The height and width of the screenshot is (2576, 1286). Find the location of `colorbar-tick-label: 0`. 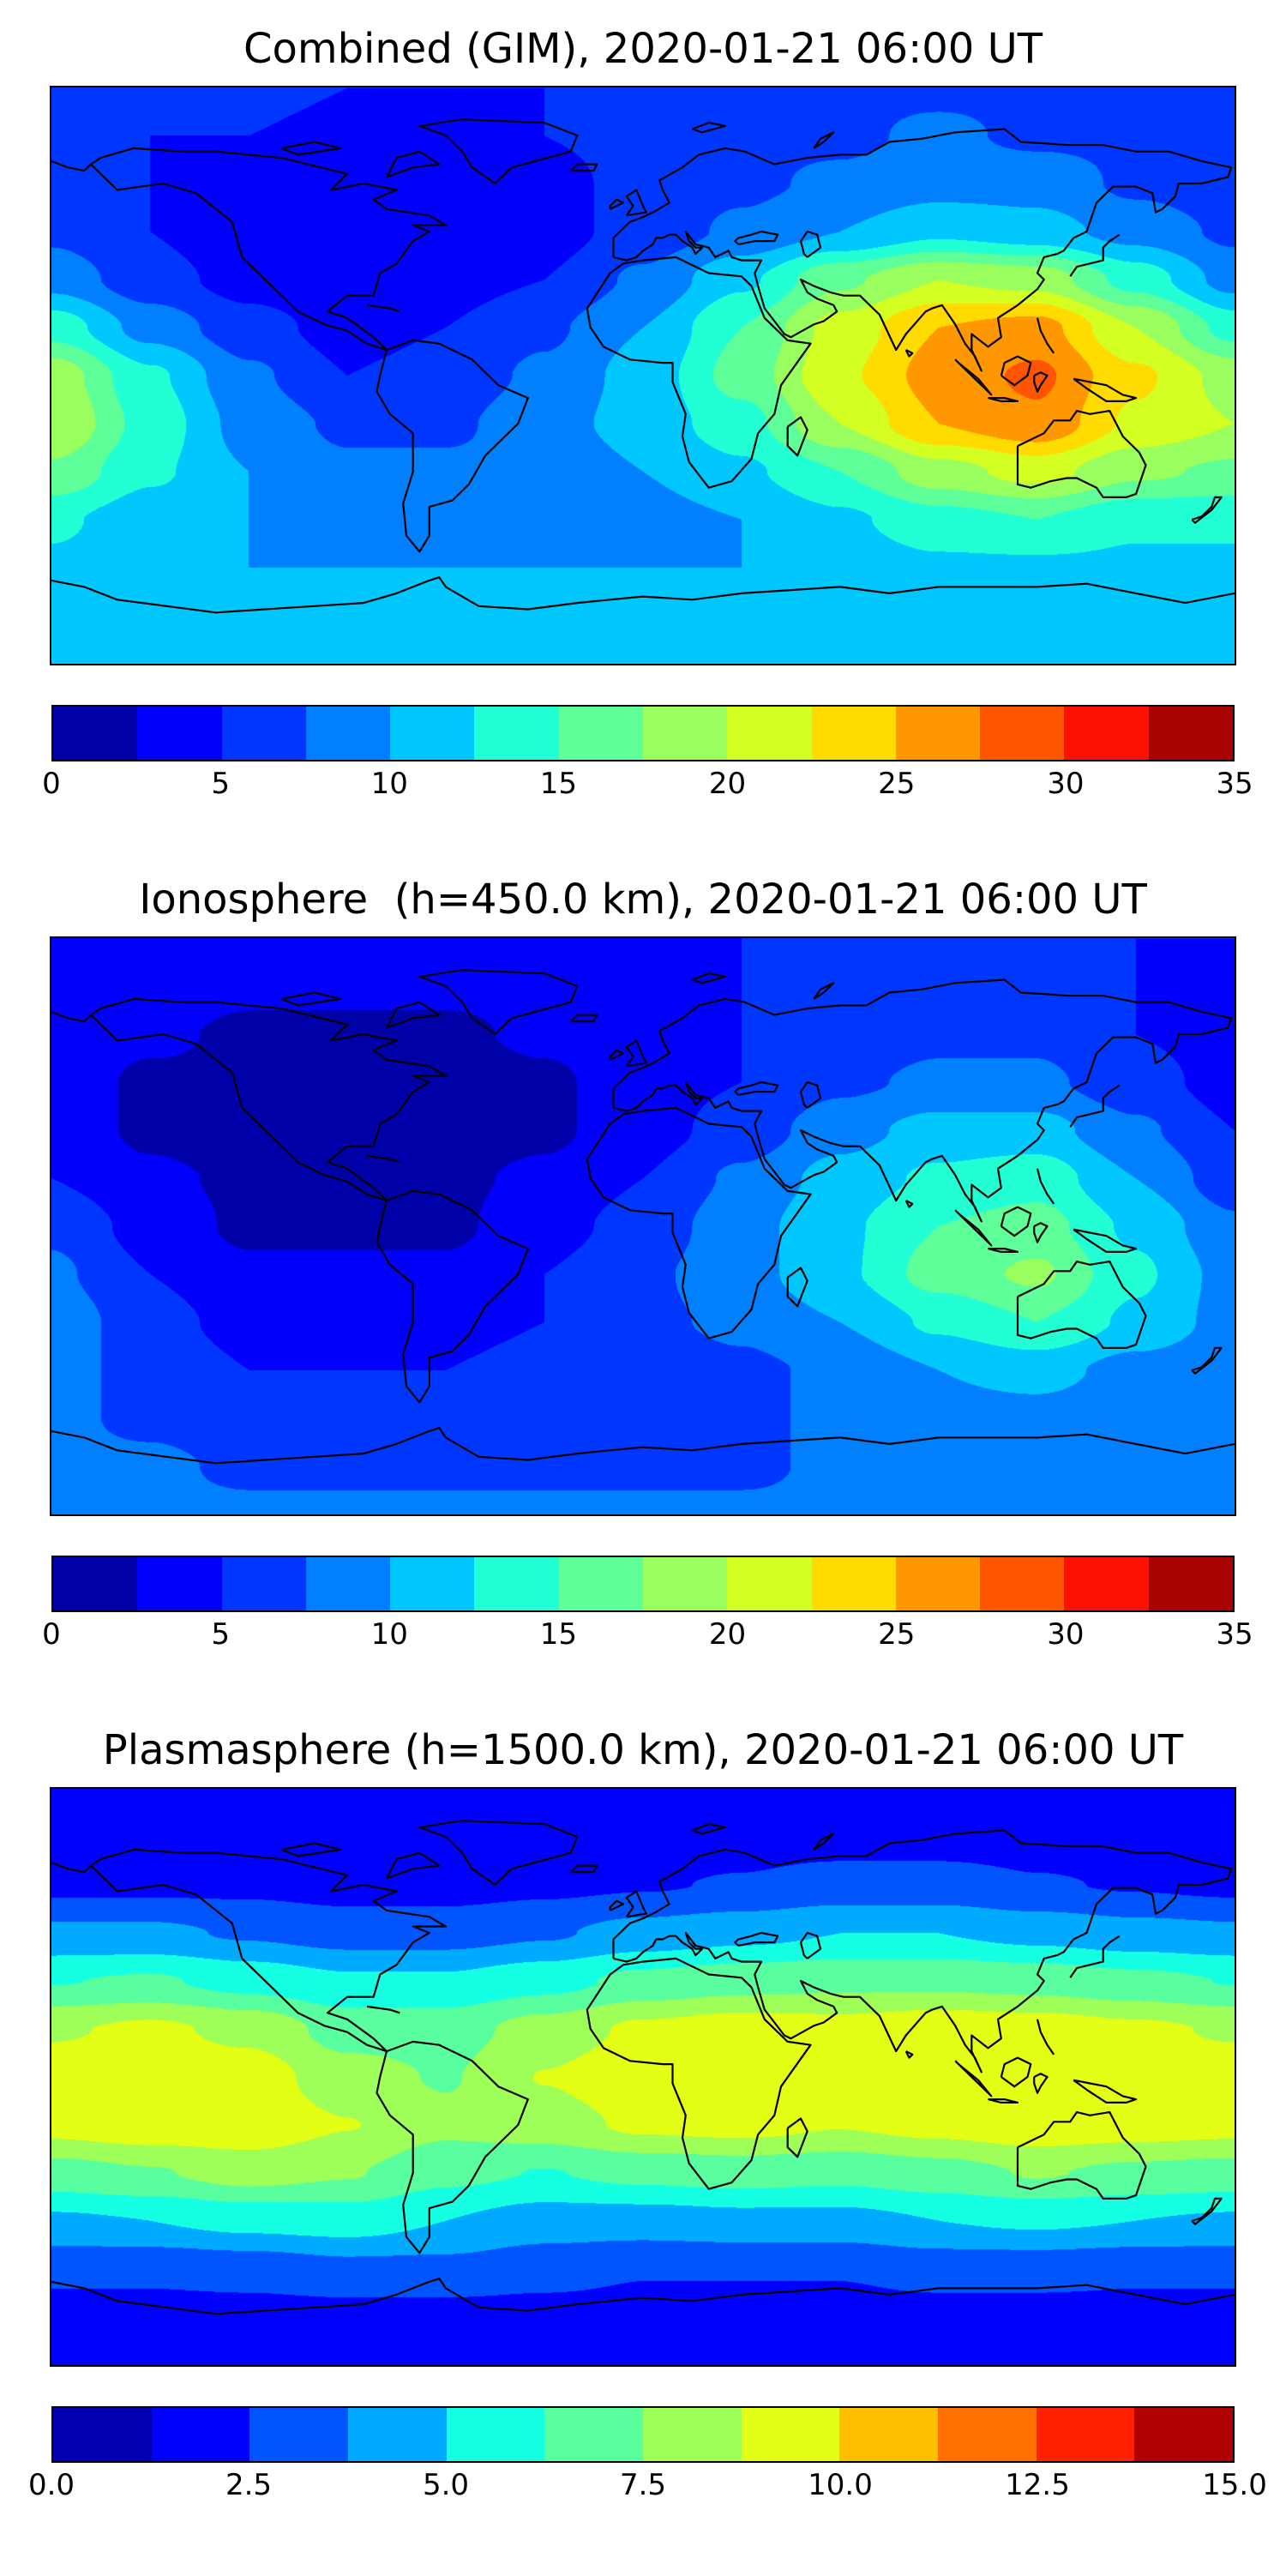

colorbar-tick-label: 0 is located at coordinates (51, 1634).